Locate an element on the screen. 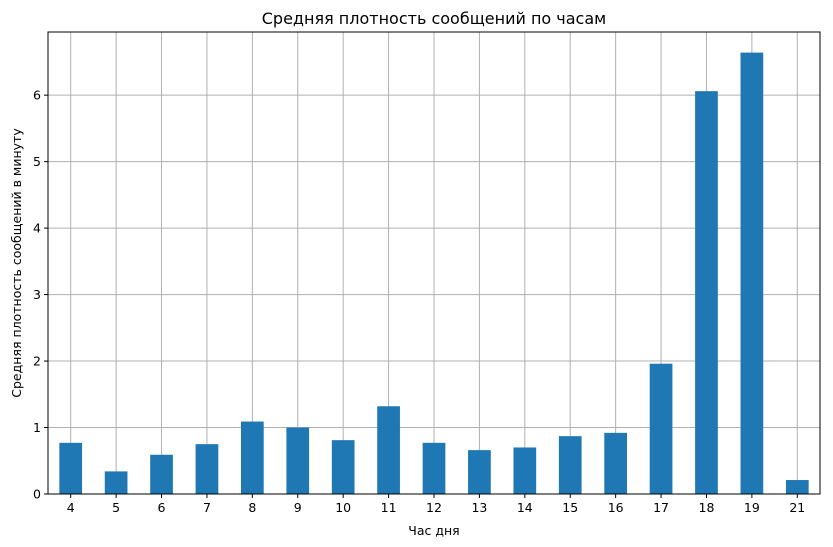 The width and height of the screenshot is (833, 547). y-tick-label: 0 is located at coordinates (37, 494).